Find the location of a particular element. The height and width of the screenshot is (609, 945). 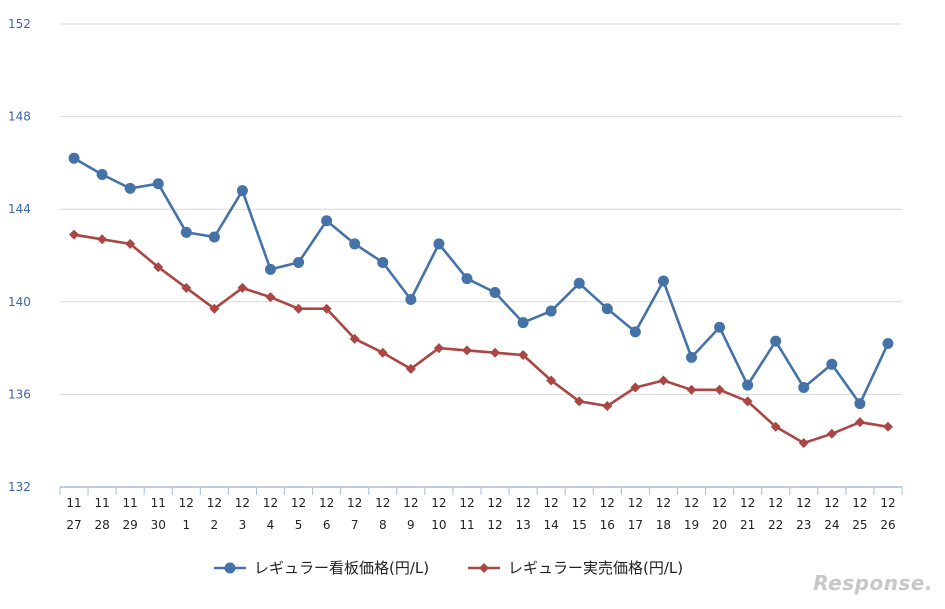

x-tick-day: 22 is located at coordinates (775, 525).